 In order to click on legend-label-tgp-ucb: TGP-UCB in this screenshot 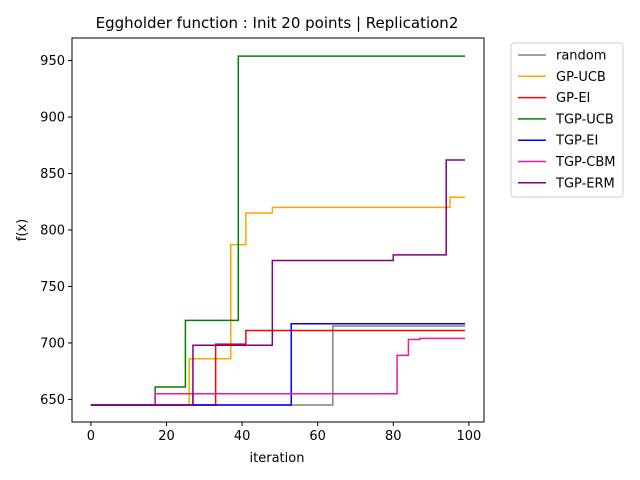, I will do `click(584, 119)`.